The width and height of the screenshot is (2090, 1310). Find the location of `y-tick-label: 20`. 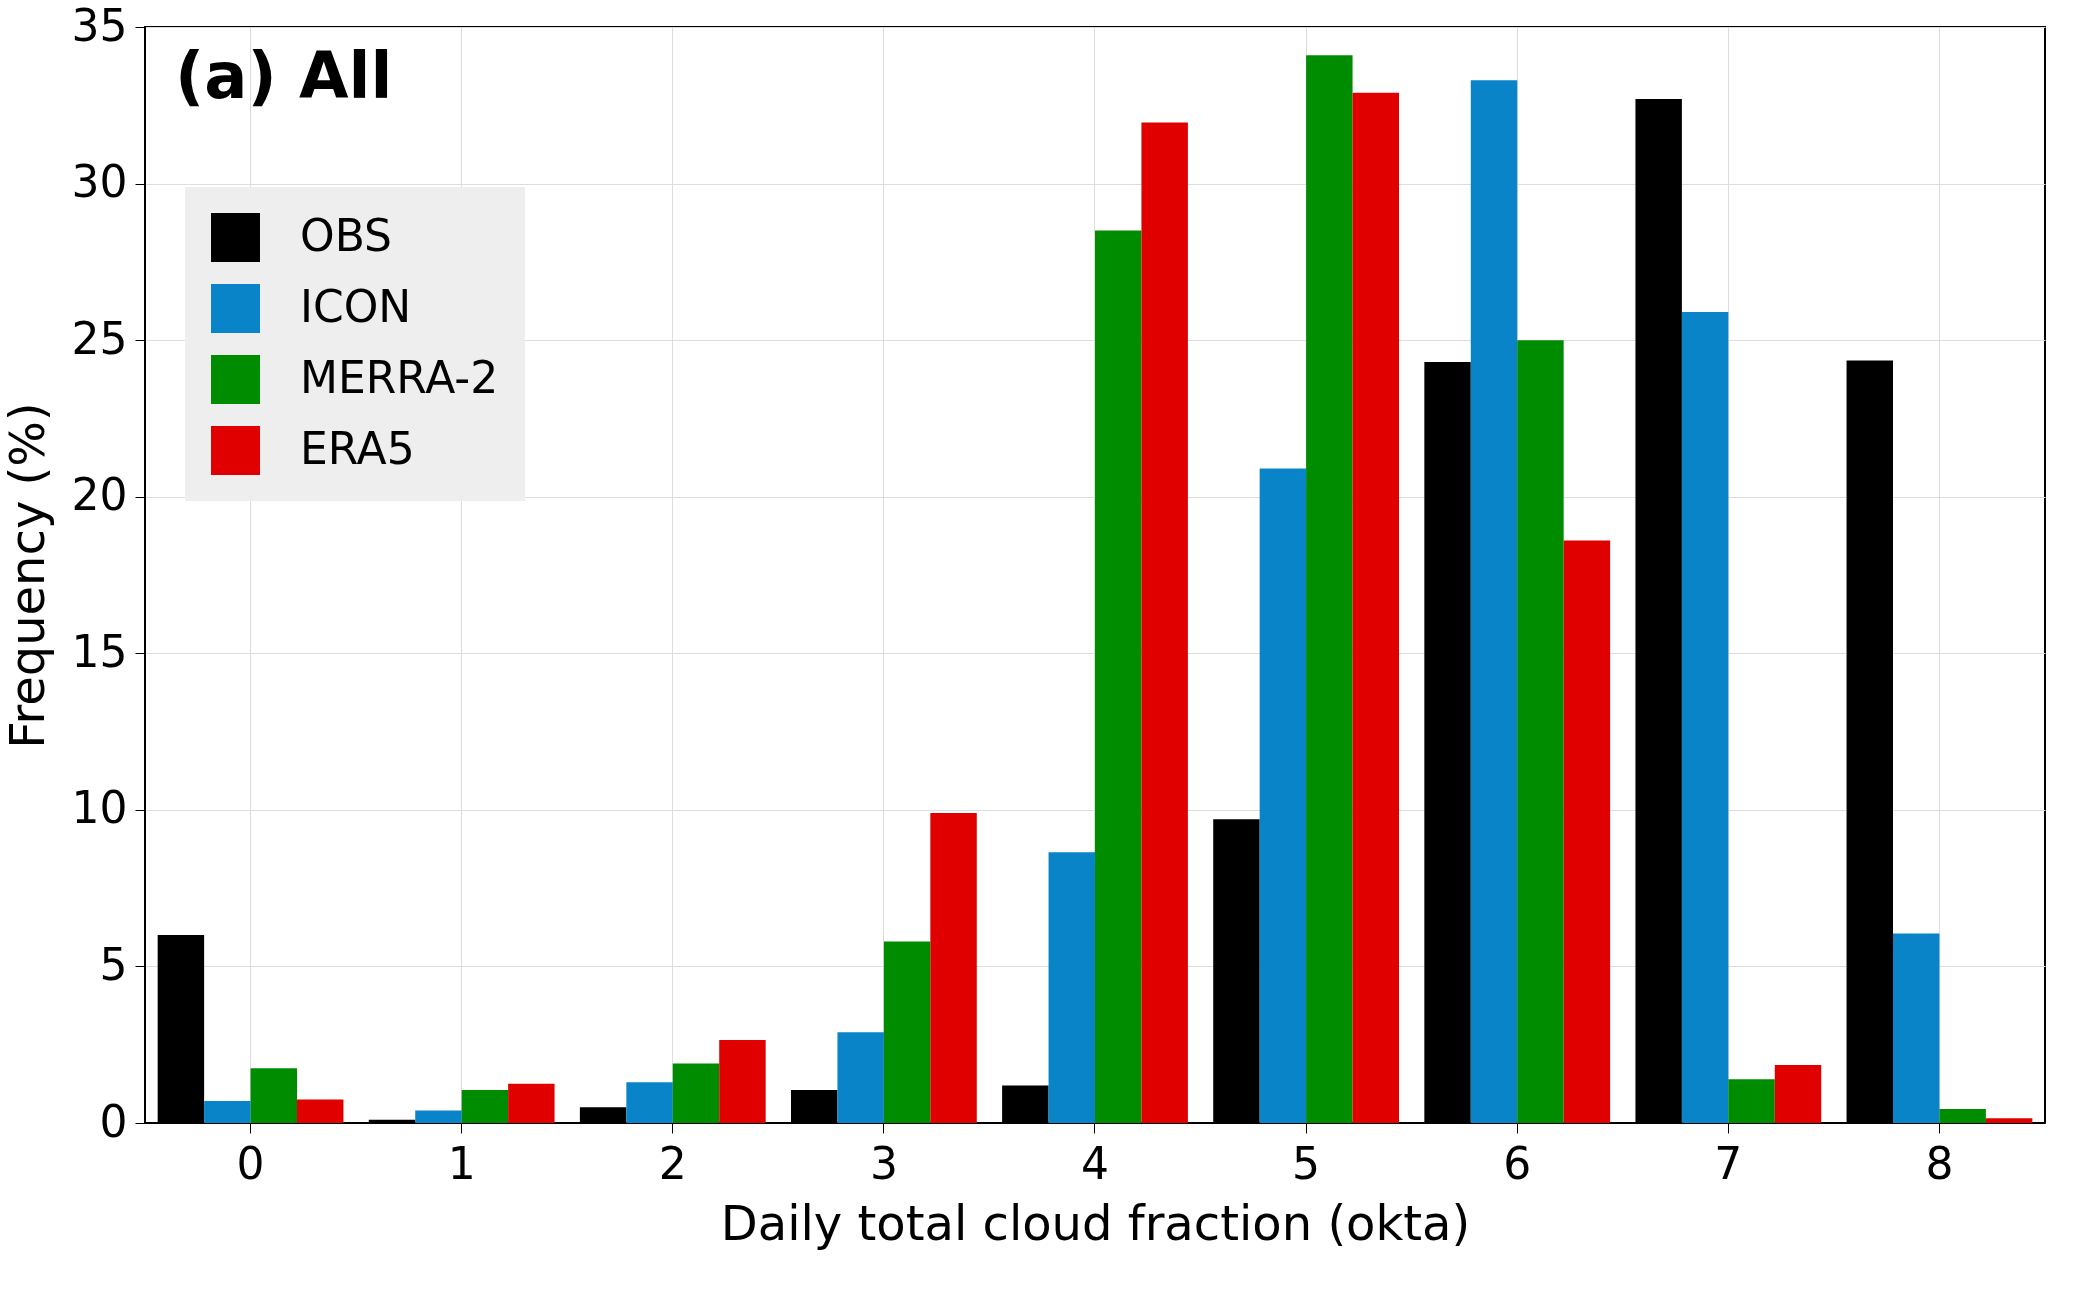

y-tick-label: 20 is located at coordinates (99, 495).